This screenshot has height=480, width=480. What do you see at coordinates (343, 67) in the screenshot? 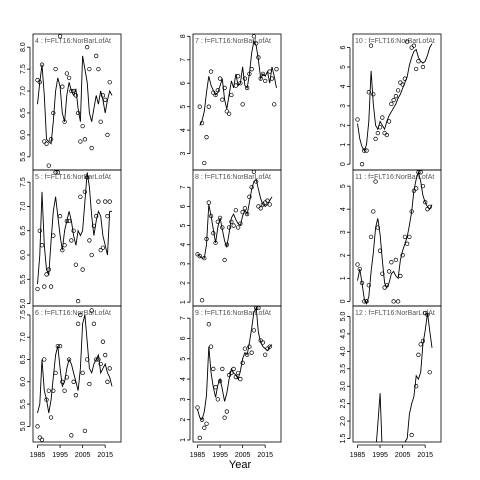
I see `y-tick-label: 5` at bounding box center [343, 67].